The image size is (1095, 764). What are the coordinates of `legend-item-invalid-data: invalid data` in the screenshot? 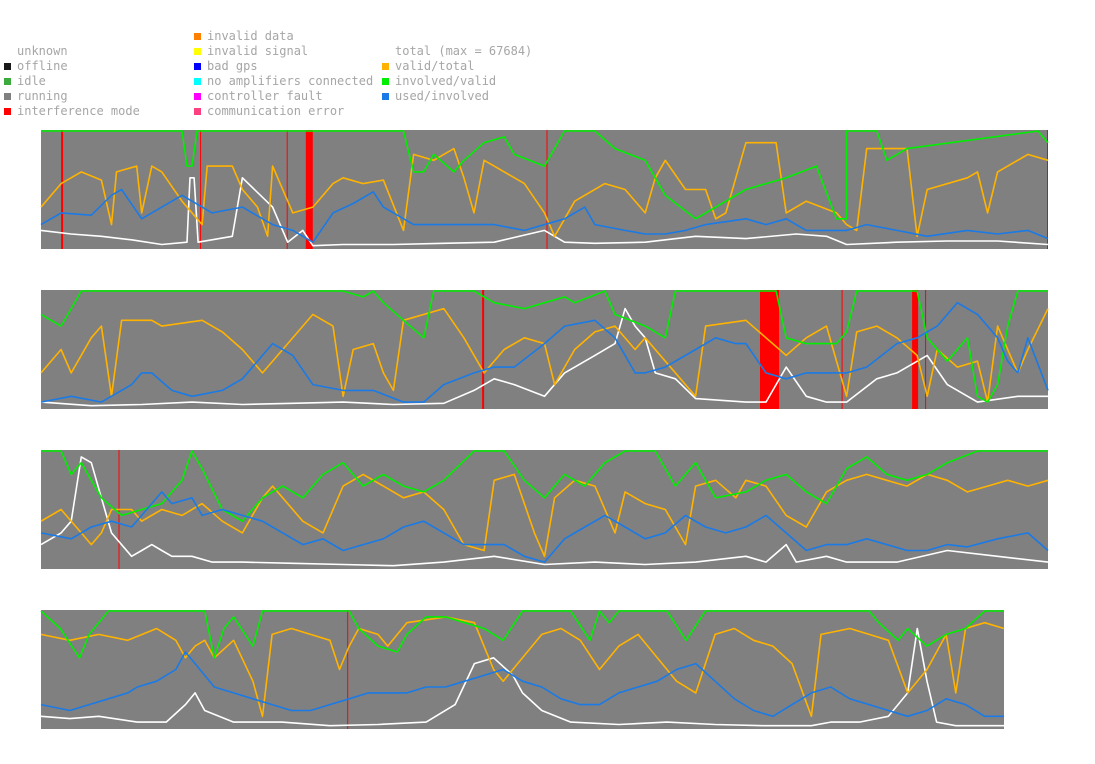 It's located at (283, 36).